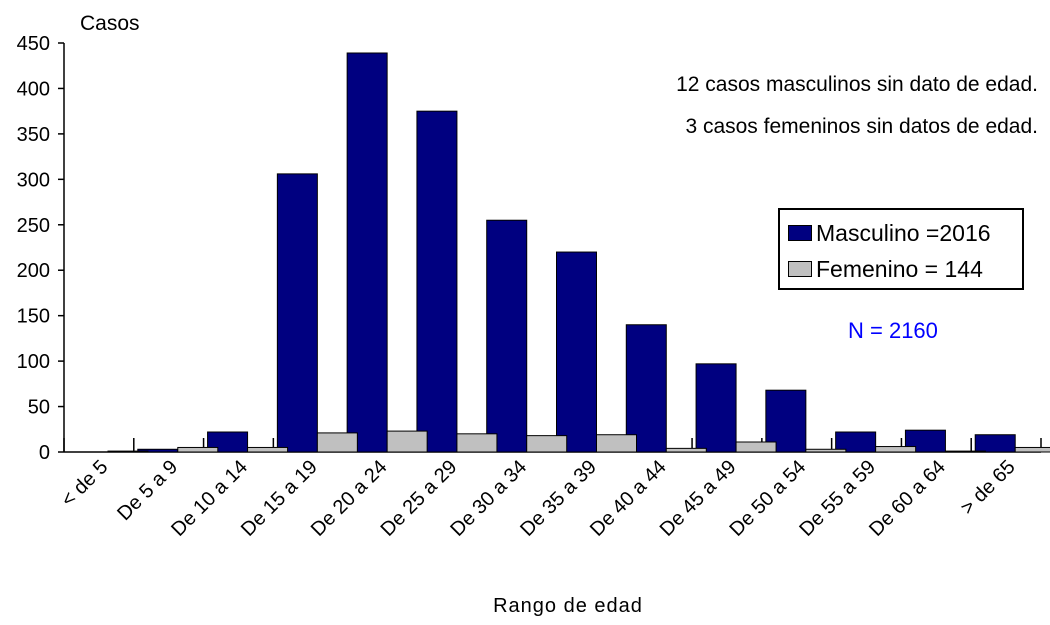 This screenshot has width=1050, height=625. I want to click on y-tick-label: 250, so click(33, 226).